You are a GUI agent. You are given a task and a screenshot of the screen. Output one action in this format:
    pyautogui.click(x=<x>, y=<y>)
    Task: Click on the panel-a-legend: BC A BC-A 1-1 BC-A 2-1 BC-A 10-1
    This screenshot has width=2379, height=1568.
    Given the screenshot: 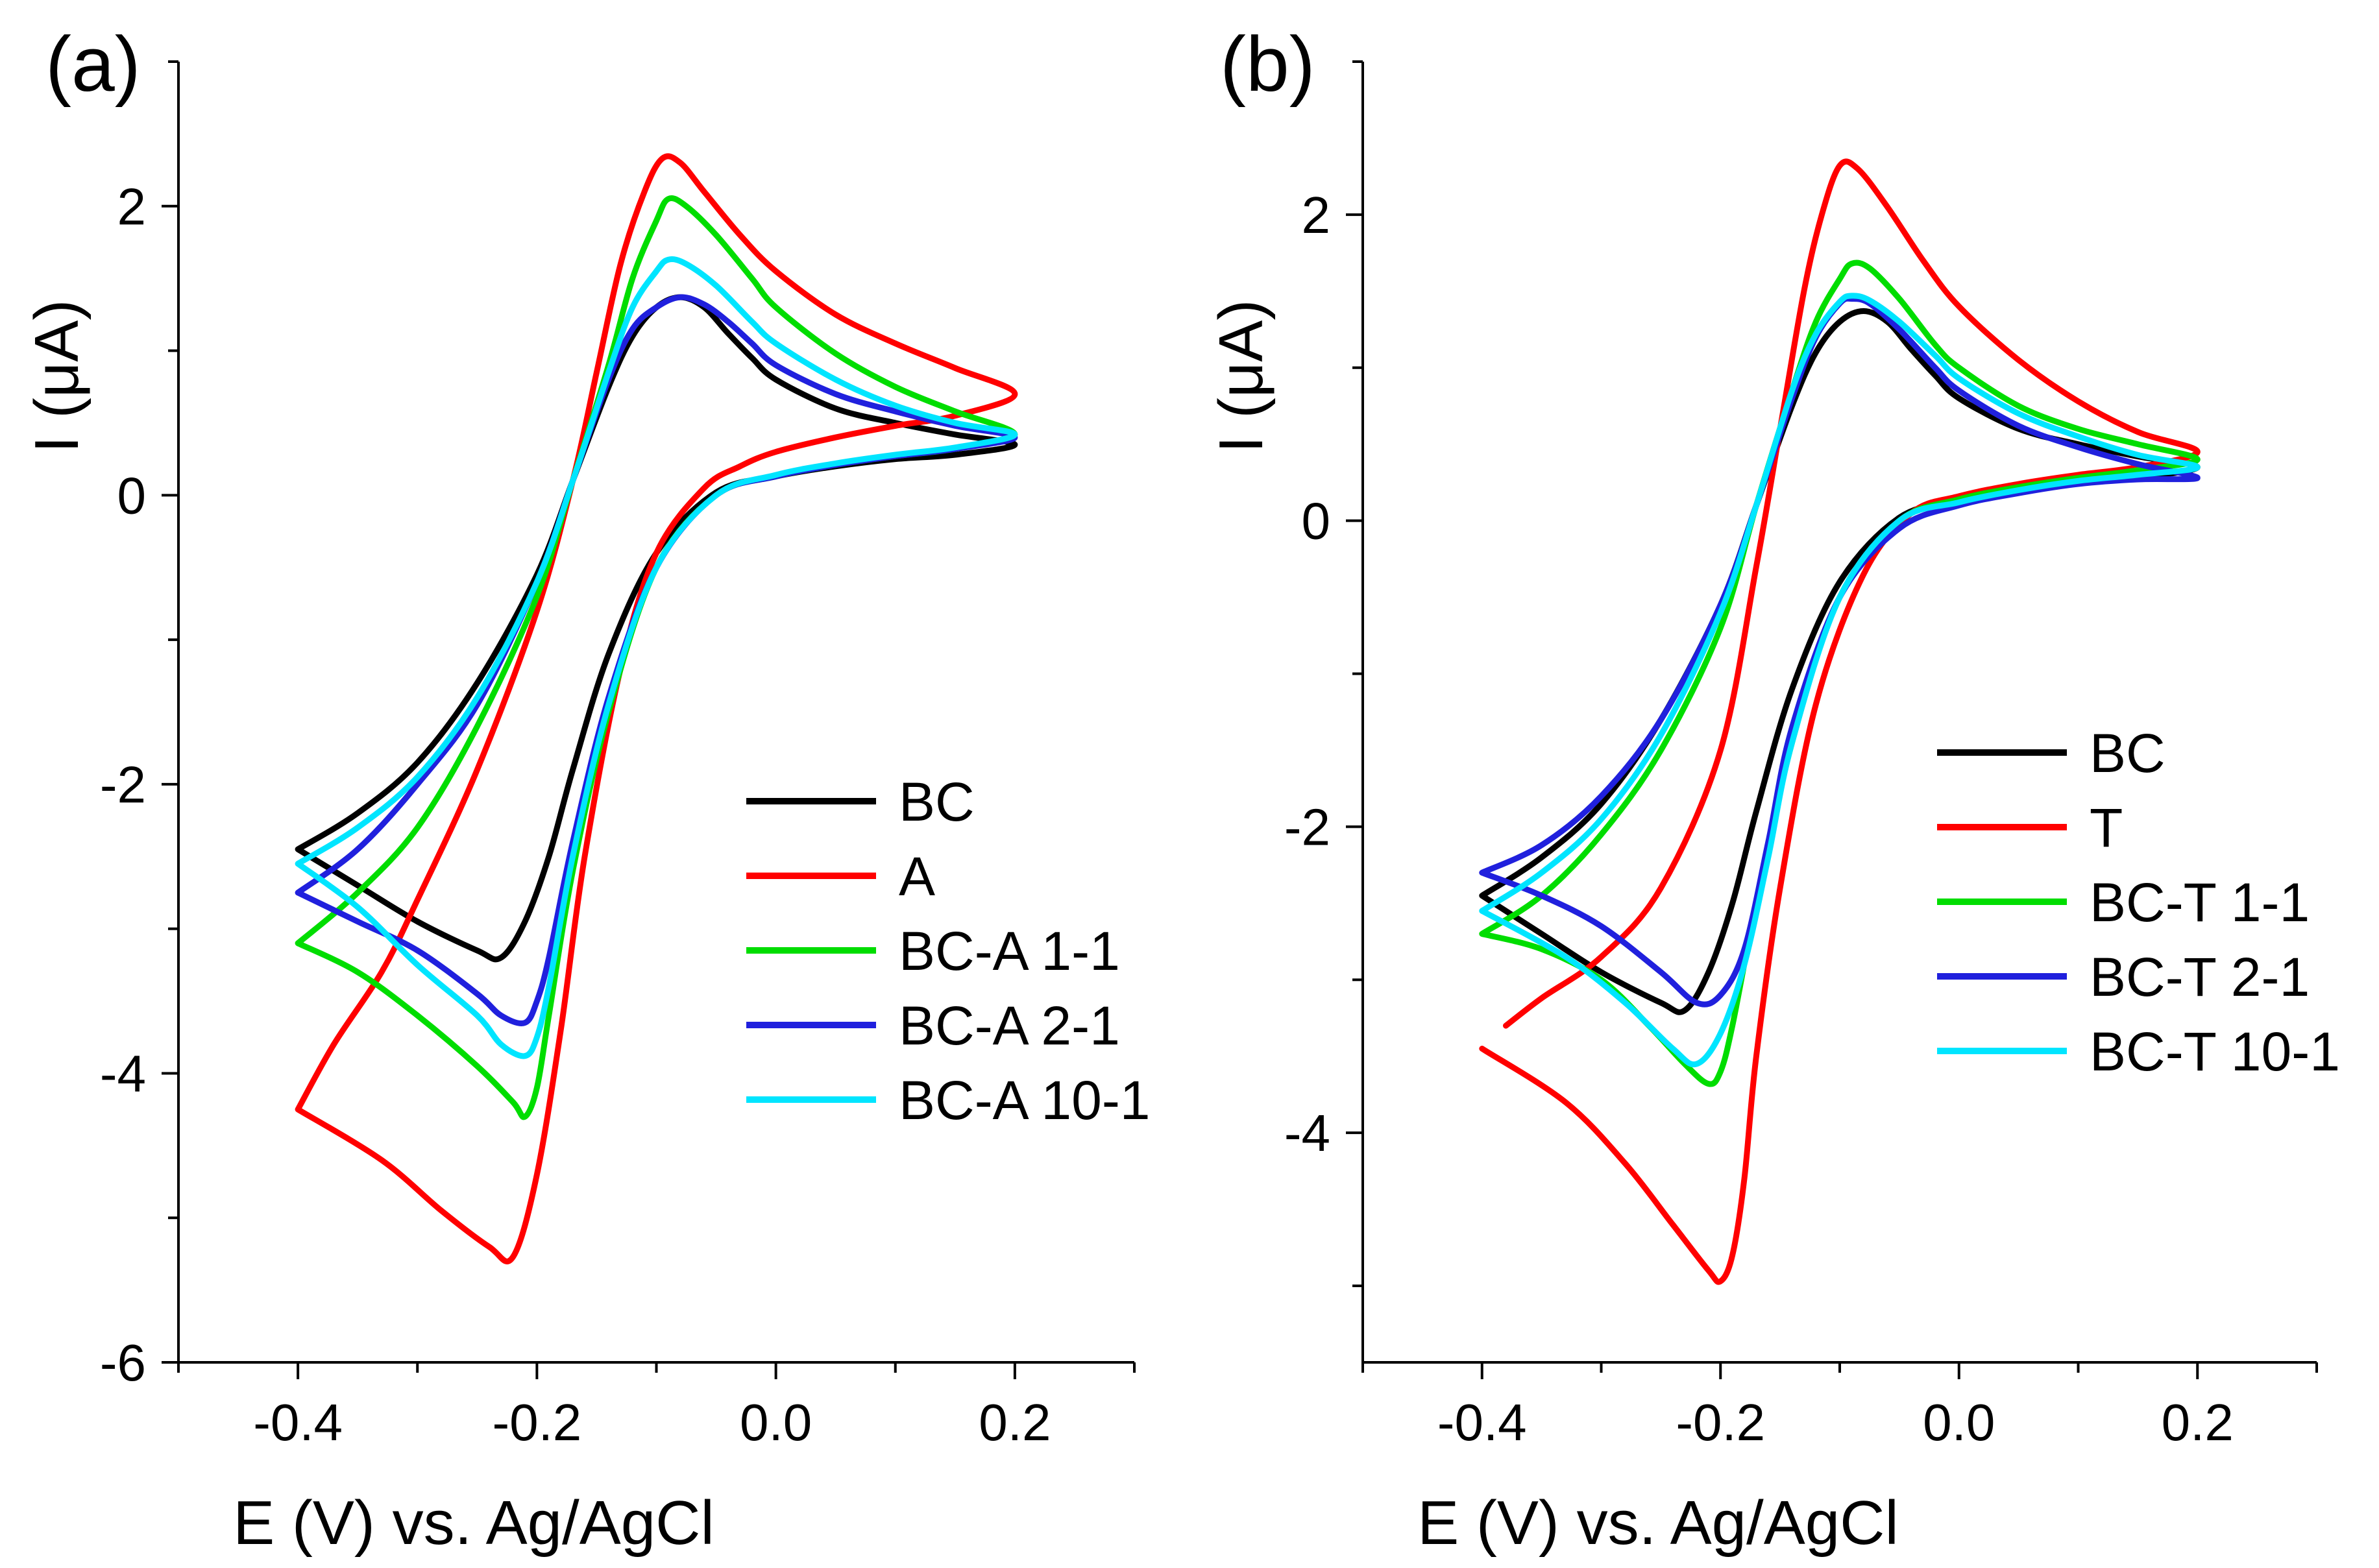 What is the action you would take?
    pyautogui.click(x=948, y=951)
    